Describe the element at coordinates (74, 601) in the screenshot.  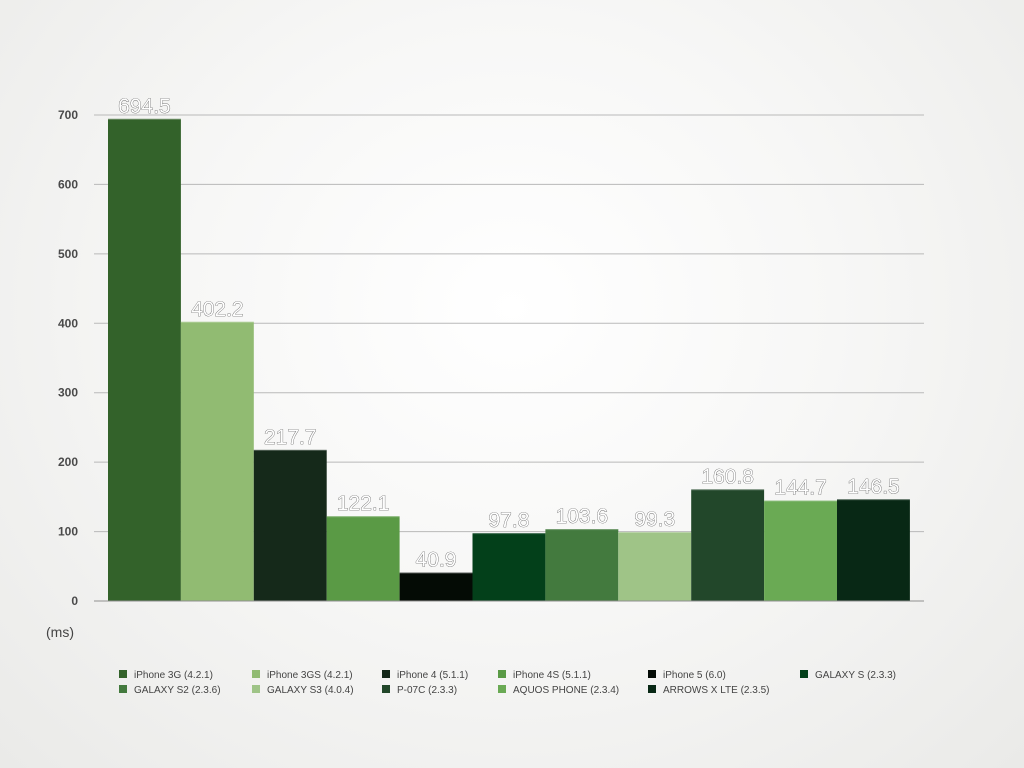
I see `y-tick-label: 0` at that location.